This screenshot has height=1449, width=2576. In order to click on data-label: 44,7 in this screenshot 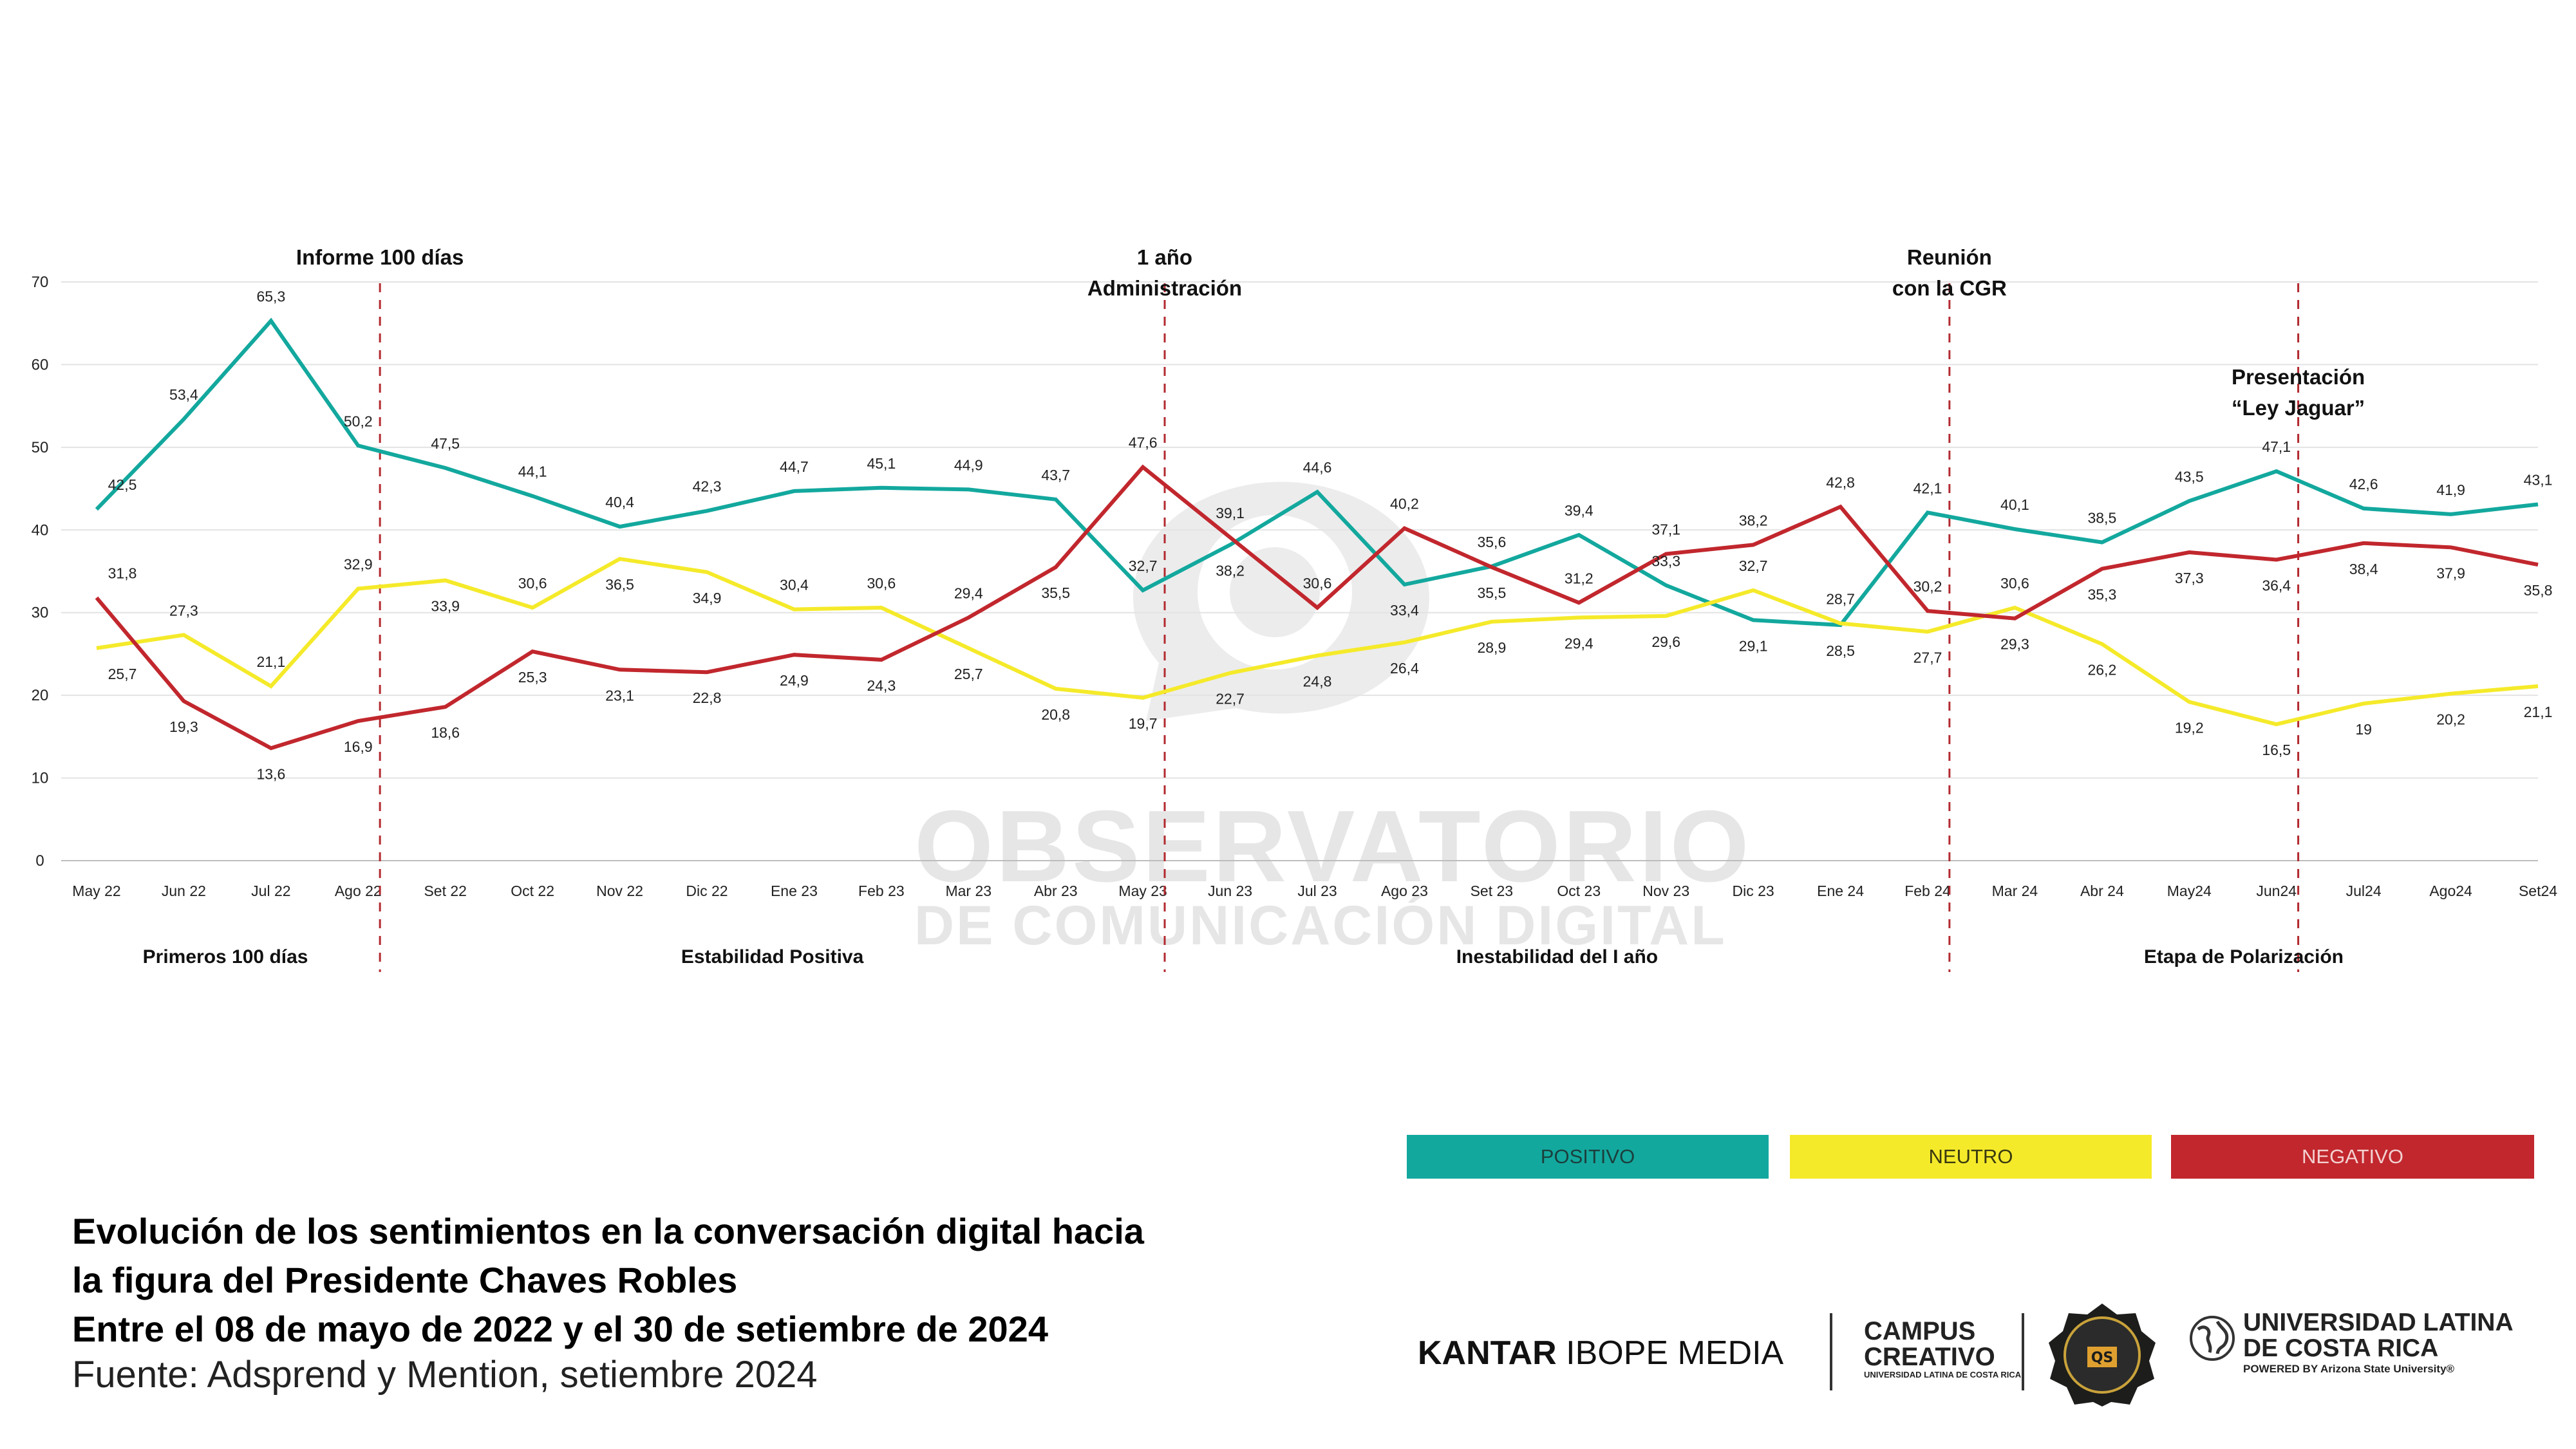, I will do `click(794, 466)`.